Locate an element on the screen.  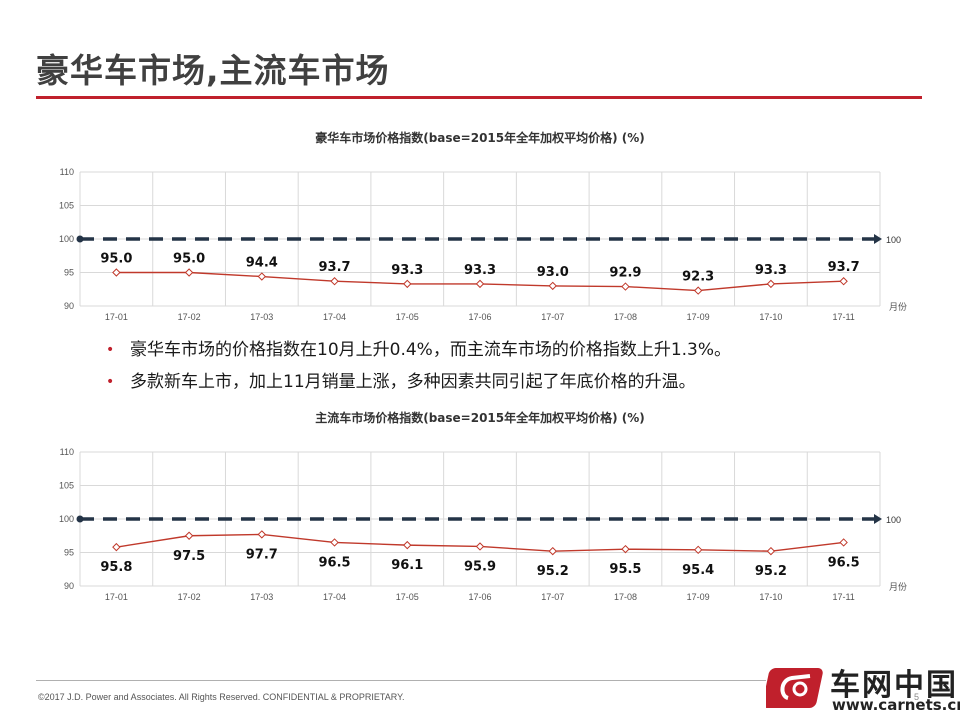
slide-title: 豪华车市场,主流车市场 is located at coordinates (213, 70).